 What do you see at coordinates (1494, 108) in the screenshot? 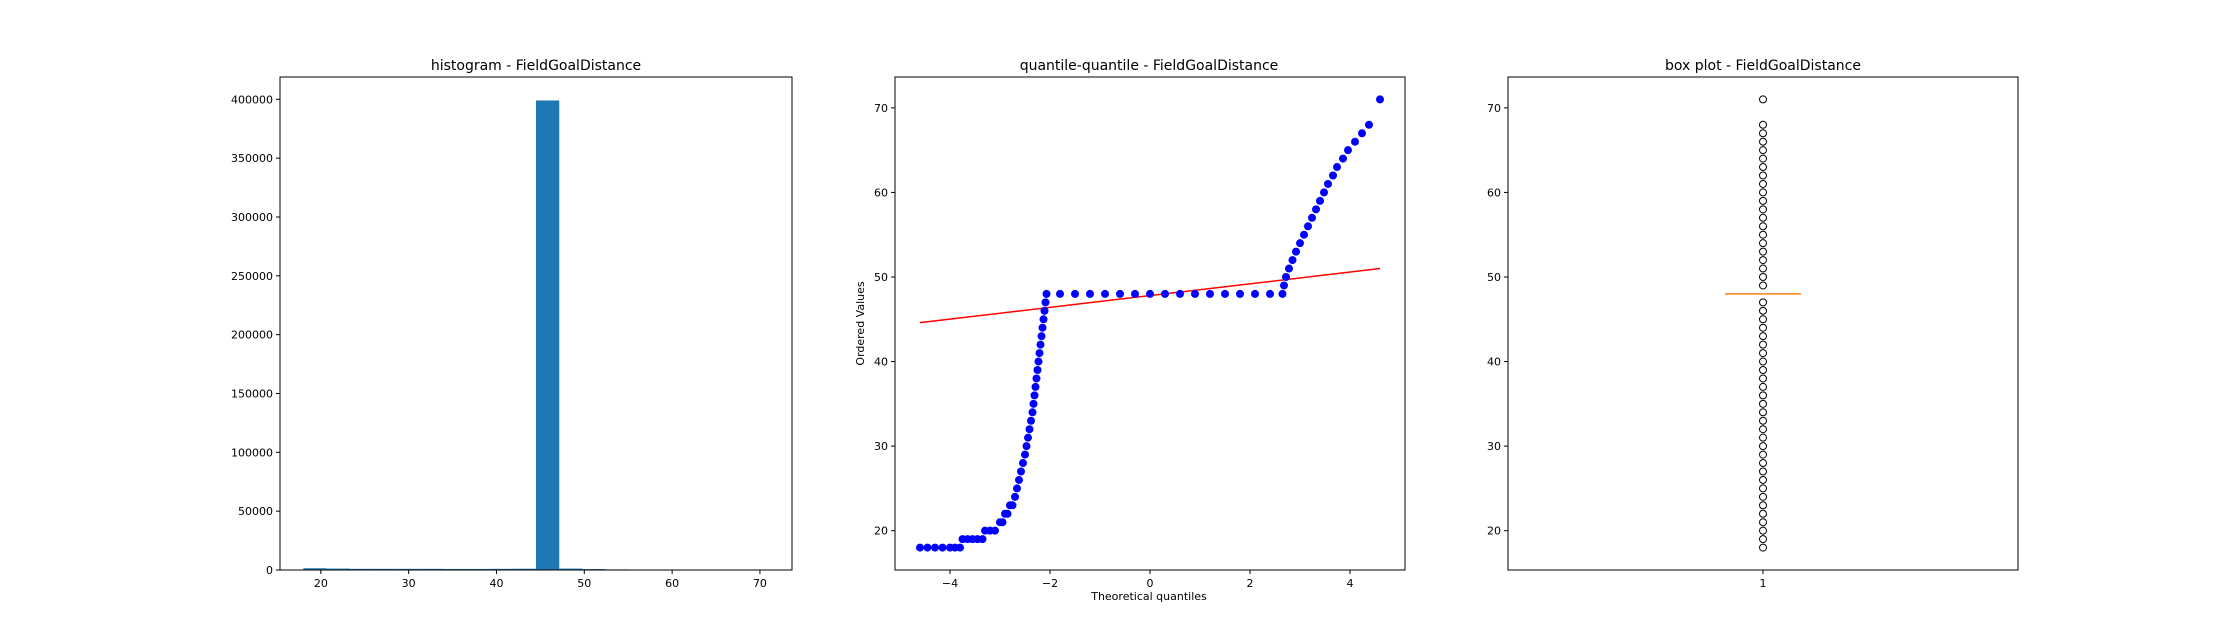
I see `boxplot-ytick-label: 70` at bounding box center [1494, 108].